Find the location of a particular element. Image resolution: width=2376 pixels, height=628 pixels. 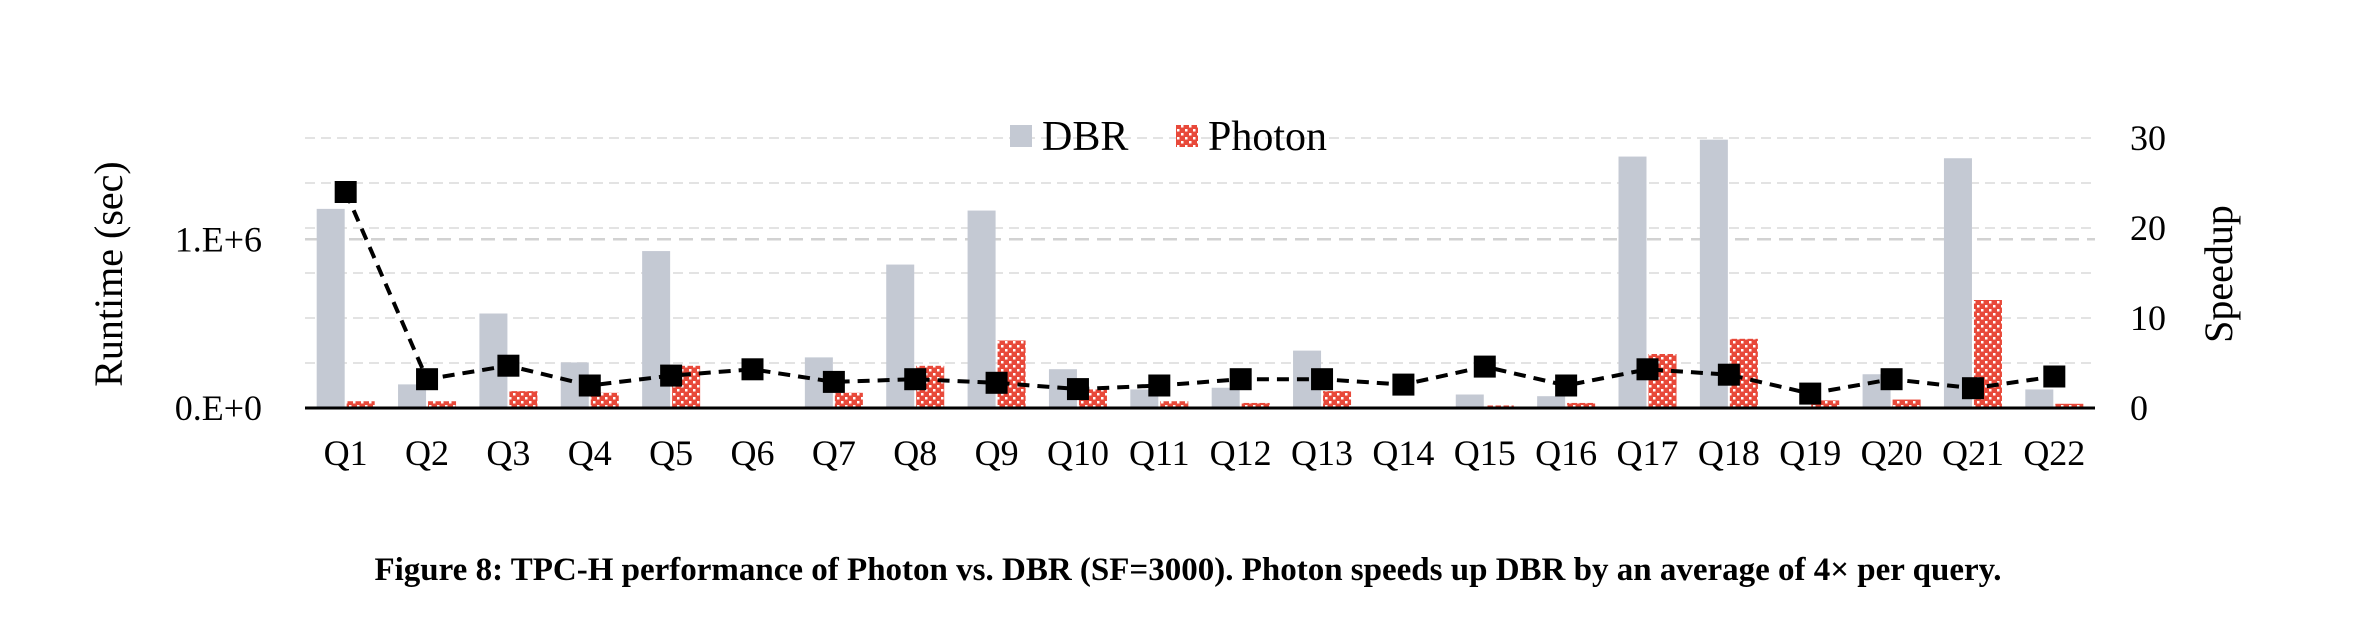

x-tick-label: Q15 is located at coordinates (1485, 453).